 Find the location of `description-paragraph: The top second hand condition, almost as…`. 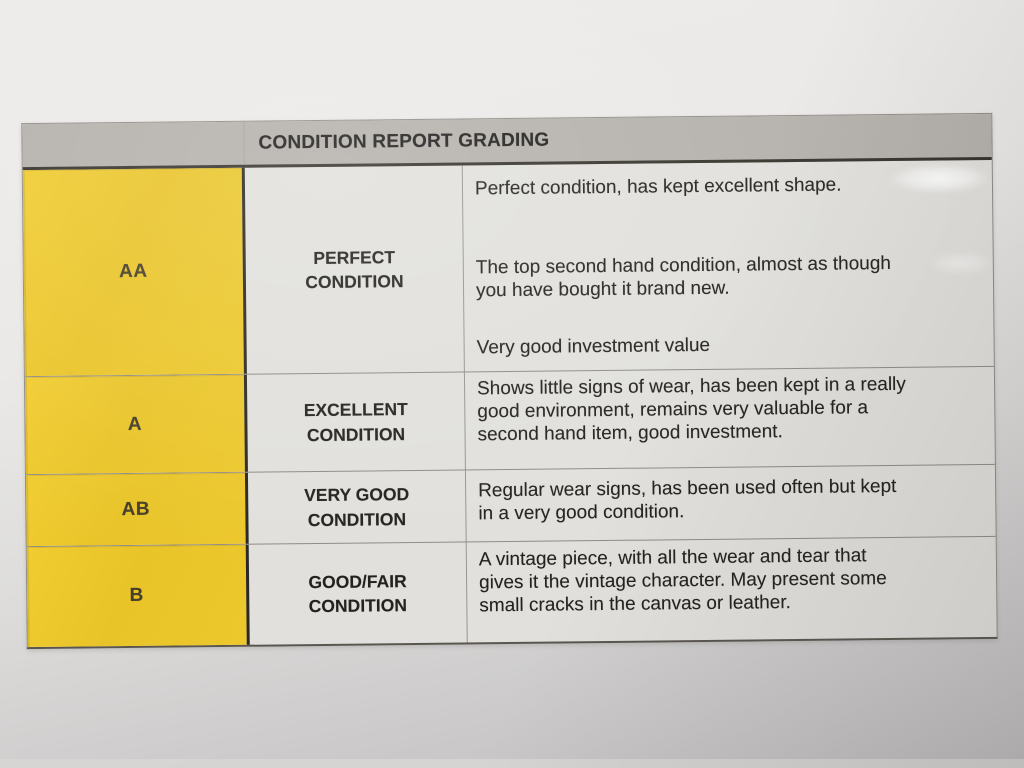

description-paragraph: The top second hand condition, almost as… is located at coordinates (683, 277).